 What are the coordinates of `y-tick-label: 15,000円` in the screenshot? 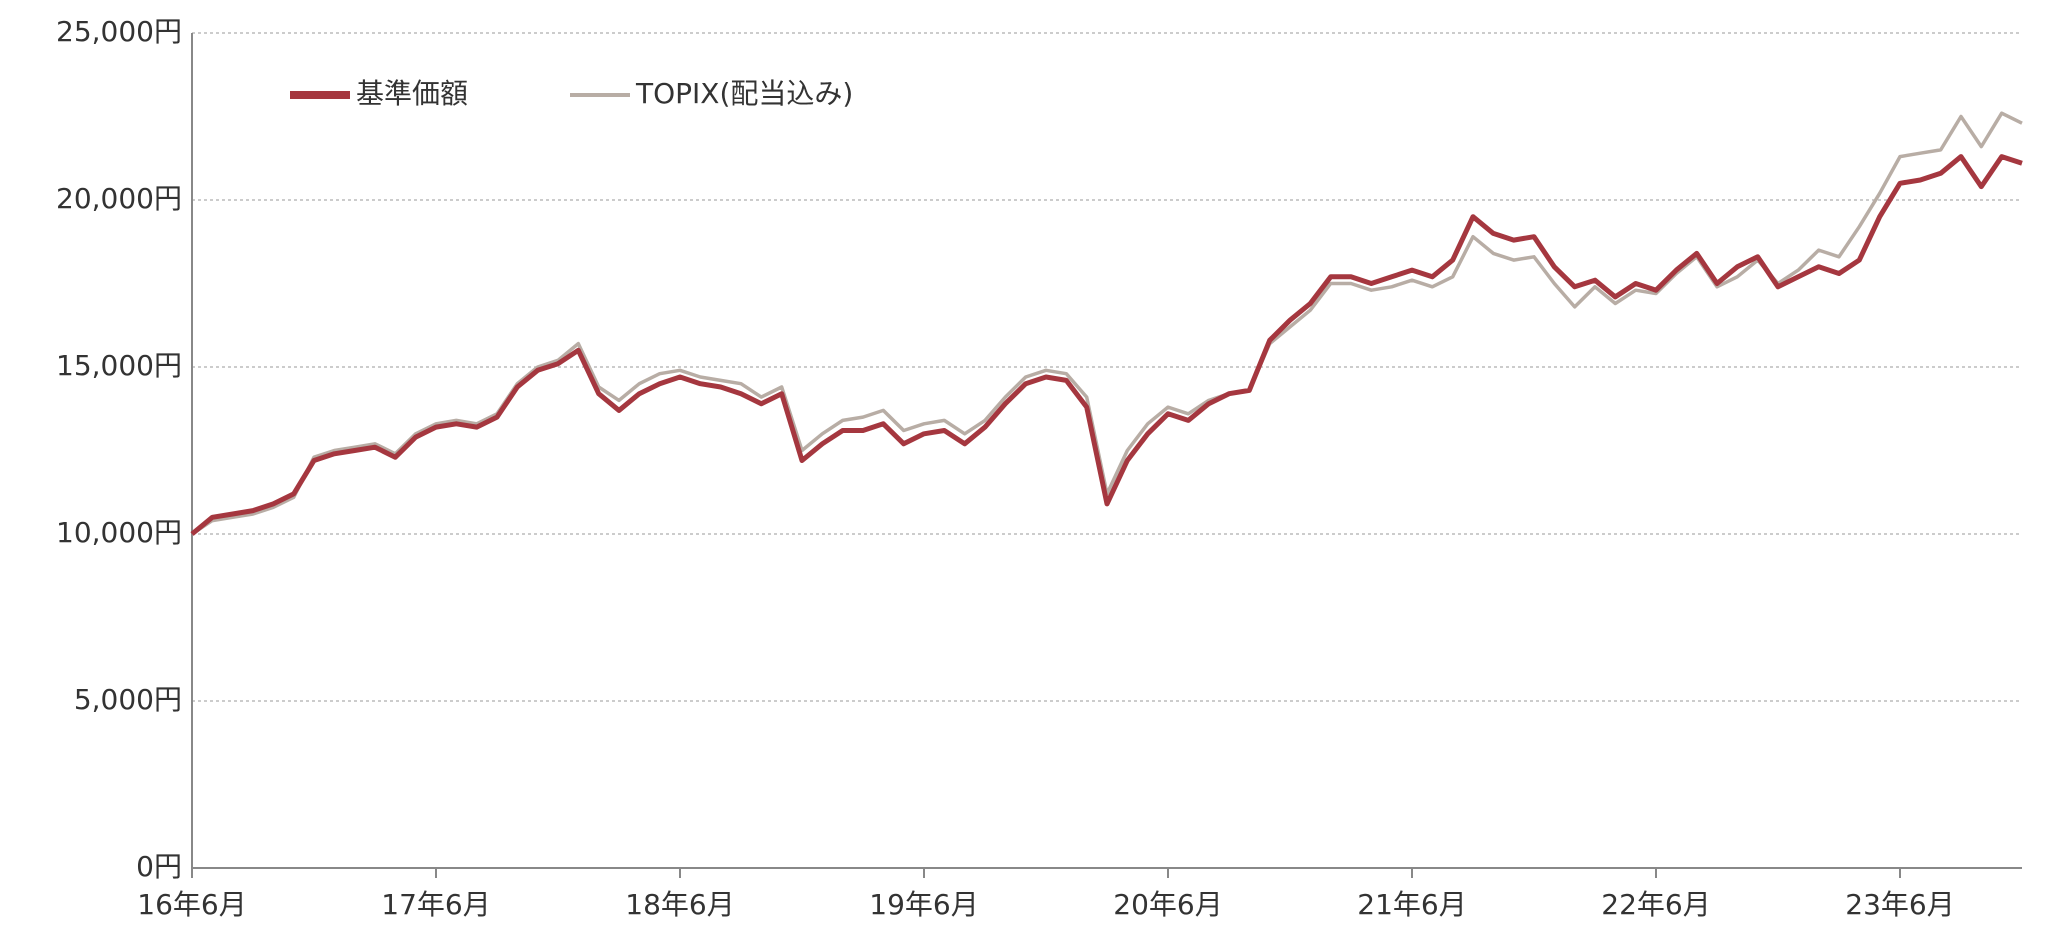 It's located at (119, 365).